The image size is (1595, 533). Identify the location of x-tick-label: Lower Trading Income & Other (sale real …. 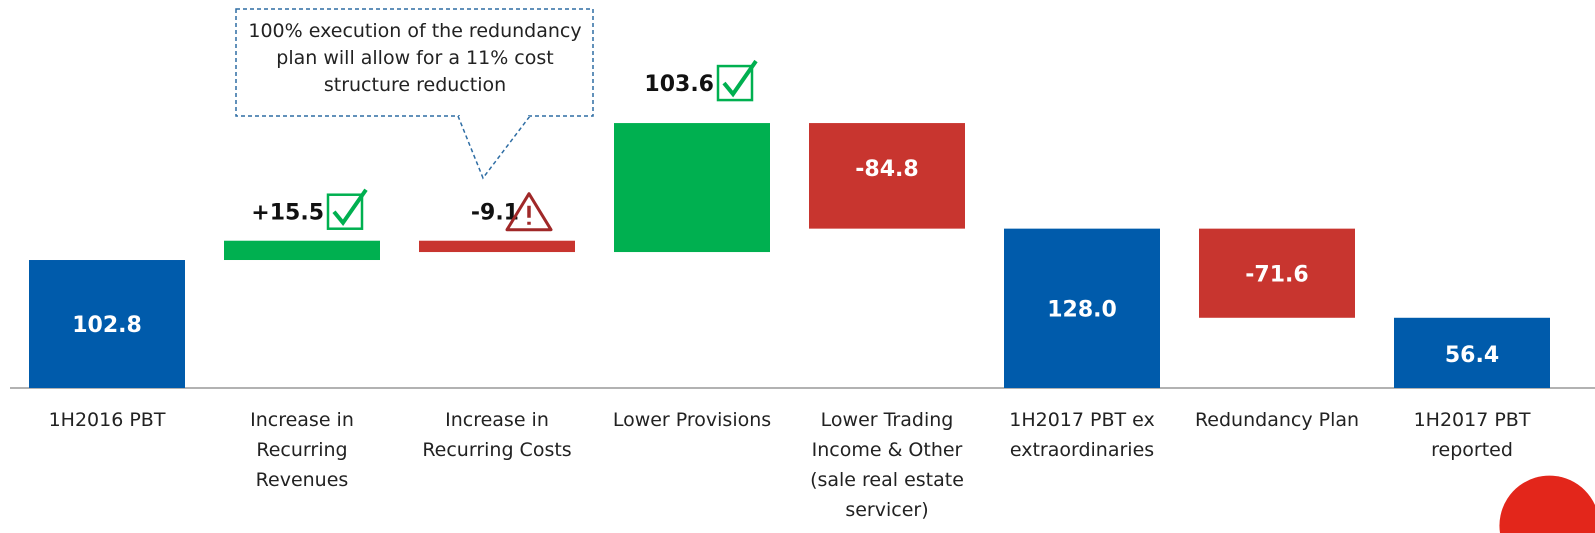
(887, 465).